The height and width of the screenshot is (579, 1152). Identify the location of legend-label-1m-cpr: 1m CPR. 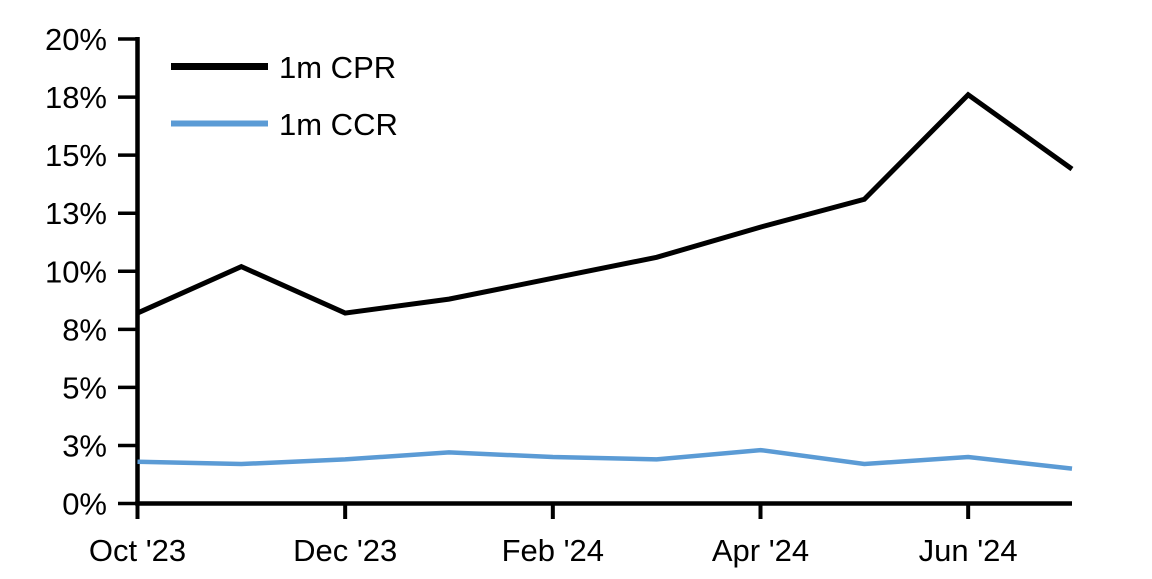
(337, 67).